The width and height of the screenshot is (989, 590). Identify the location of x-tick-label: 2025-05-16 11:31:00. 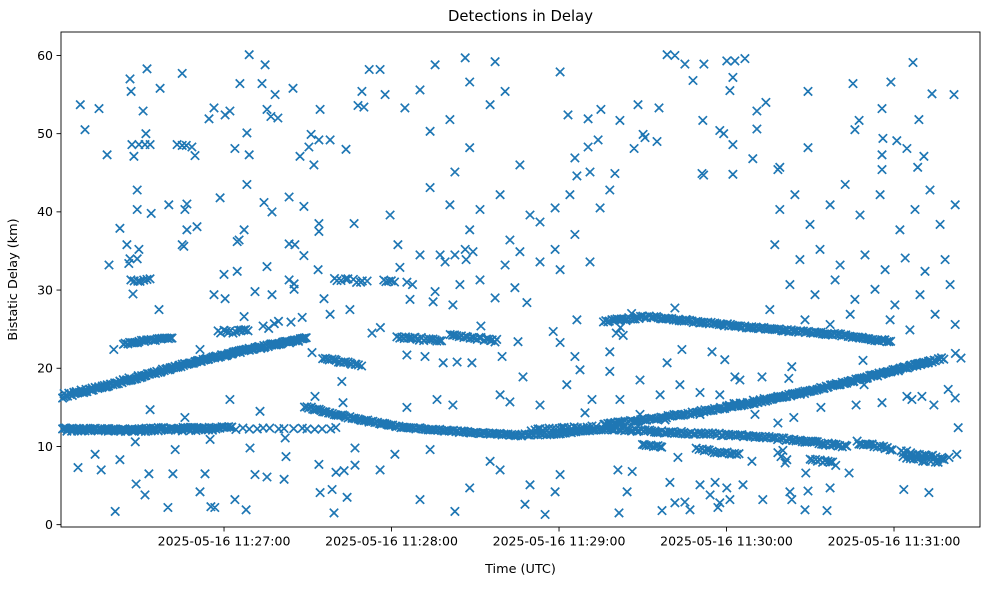
(894, 541).